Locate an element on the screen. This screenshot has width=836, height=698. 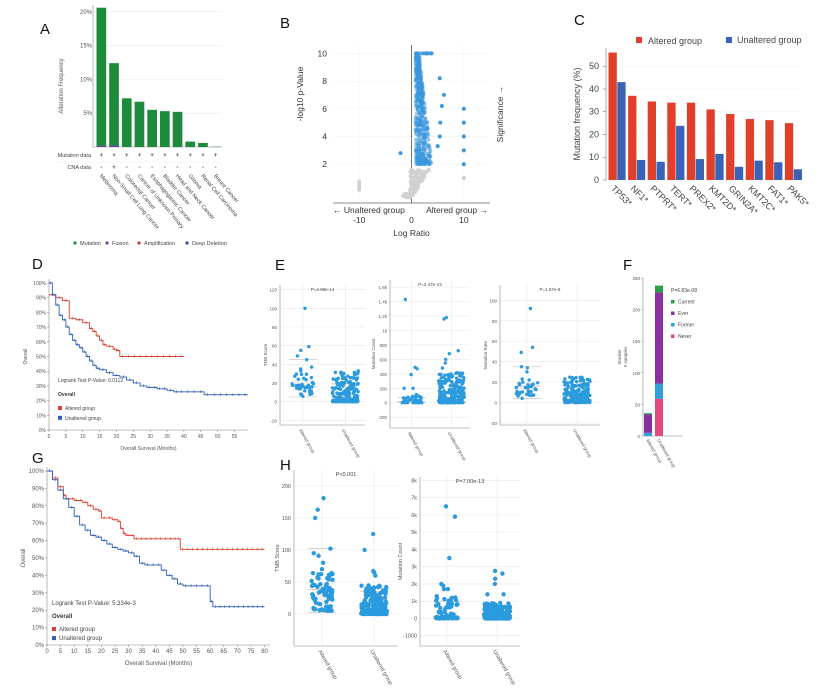
y-tick-label: 40% is located at coordinates (41, 372).